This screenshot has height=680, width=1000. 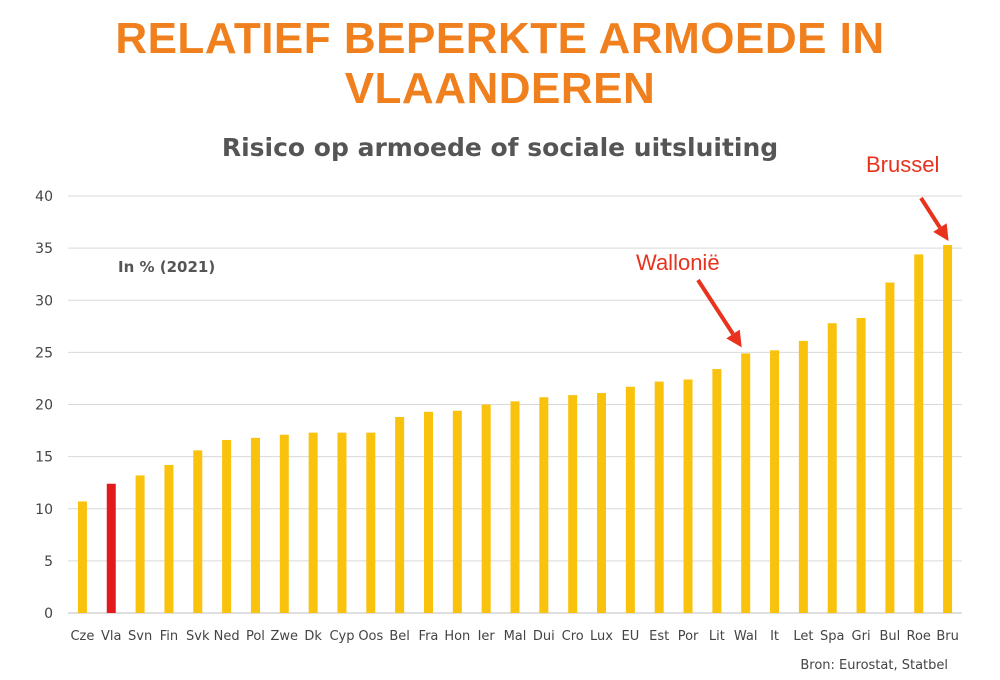 What do you see at coordinates (48, 614) in the screenshot?
I see `y-tick-label: 0` at bounding box center [48, 614].